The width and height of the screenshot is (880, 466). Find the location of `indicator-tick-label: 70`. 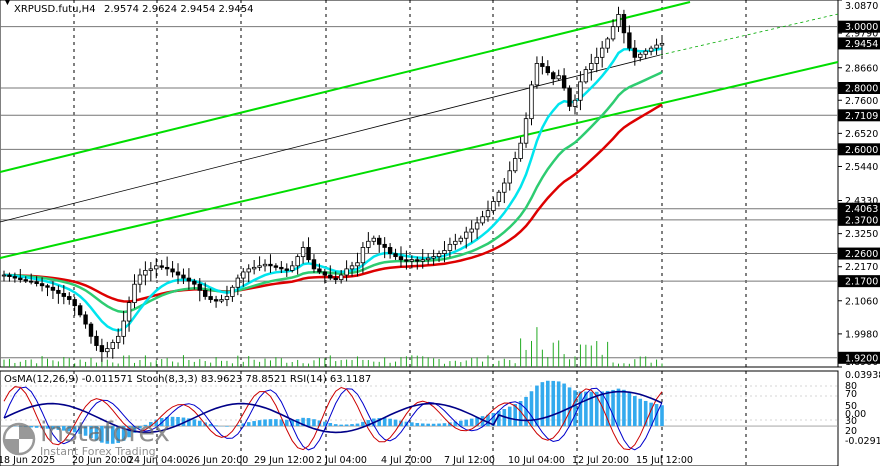

indicator-tick-label: 70 is located at coordinates (851, 394).